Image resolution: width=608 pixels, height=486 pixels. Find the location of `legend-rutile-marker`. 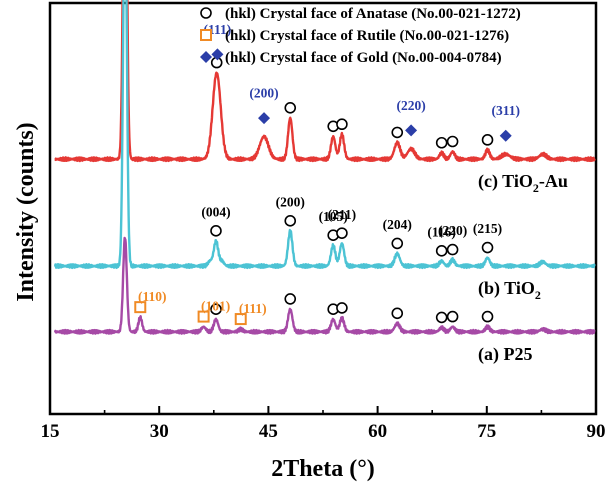

legend-rutile-marker is located at coordinates (206, 35).